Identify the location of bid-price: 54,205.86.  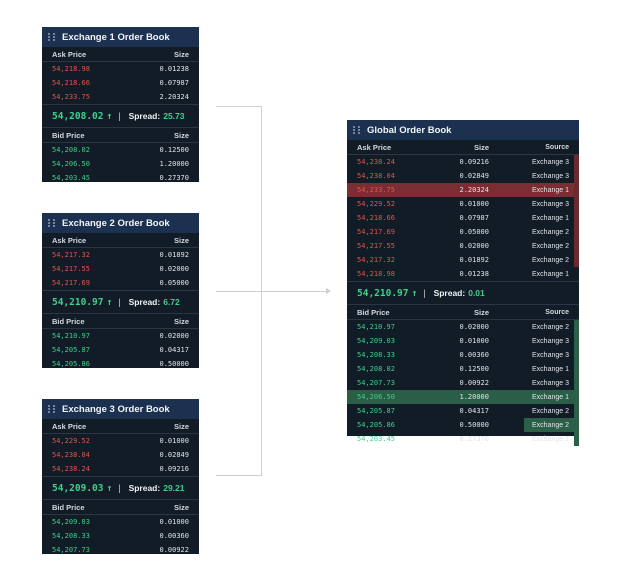
(376, 425).